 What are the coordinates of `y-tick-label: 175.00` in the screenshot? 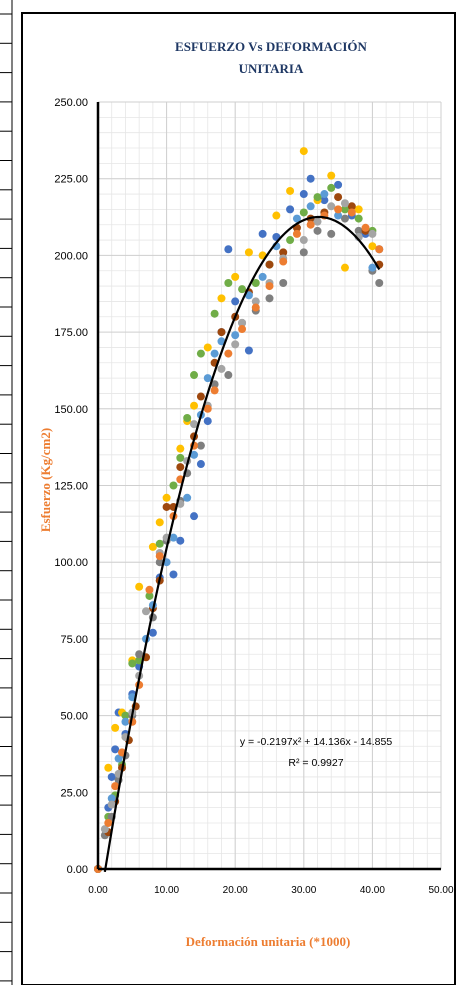 It's located at (71, 333).